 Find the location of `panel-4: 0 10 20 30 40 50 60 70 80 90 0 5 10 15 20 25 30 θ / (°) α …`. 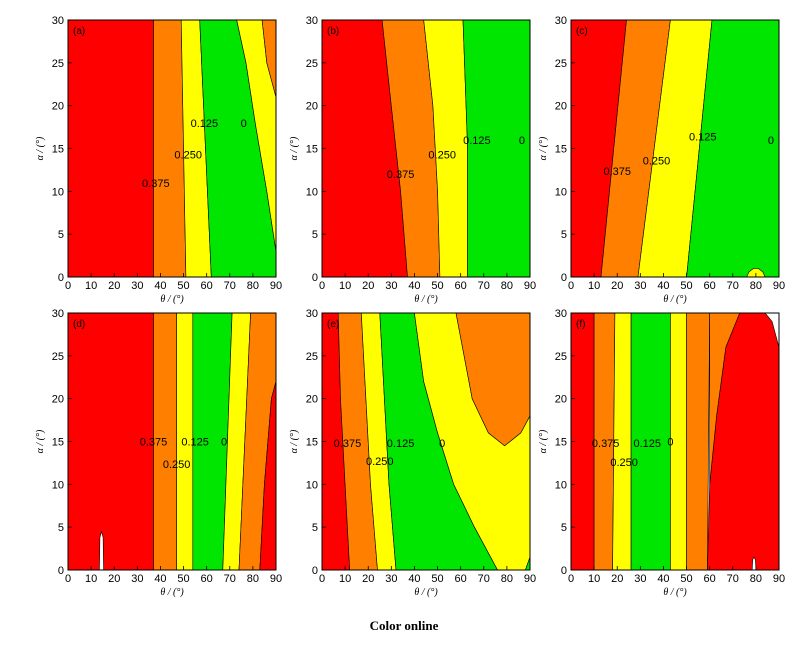

panel-4: 0 10 20 30 40 50 60 70 80 90 0 5 10 15 20 25 30 θ / (°) α … is located at coordinates (158, 453).